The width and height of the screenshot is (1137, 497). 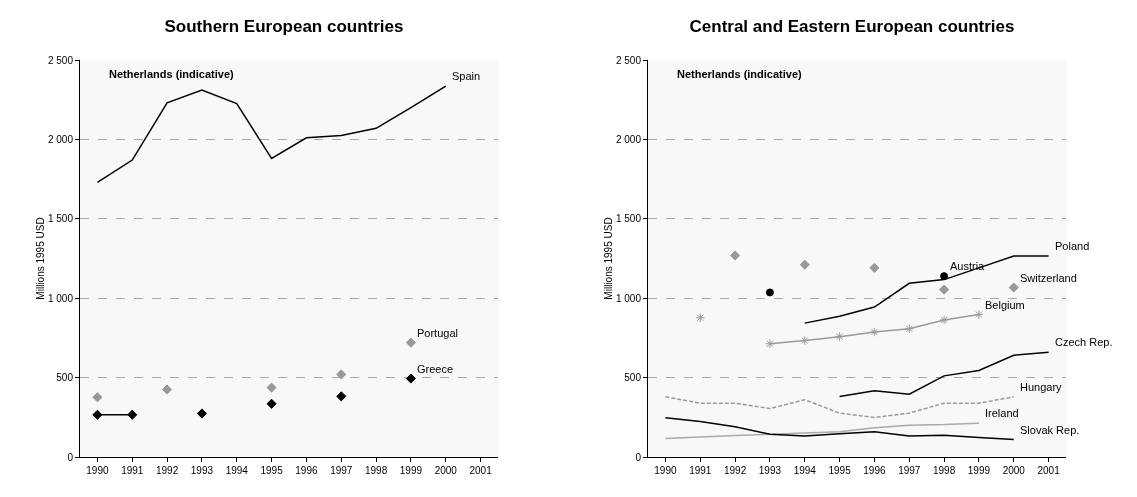 I want to click on series-label: Ireland, so click(x=1002, y=413).